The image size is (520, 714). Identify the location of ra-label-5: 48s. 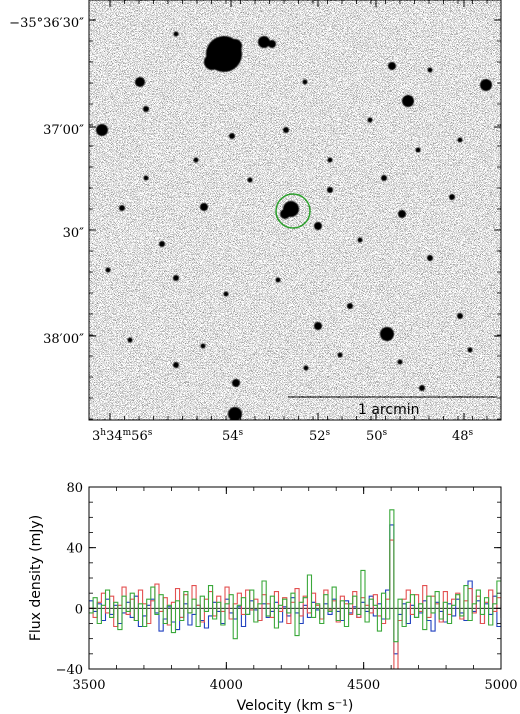
(463, 436).